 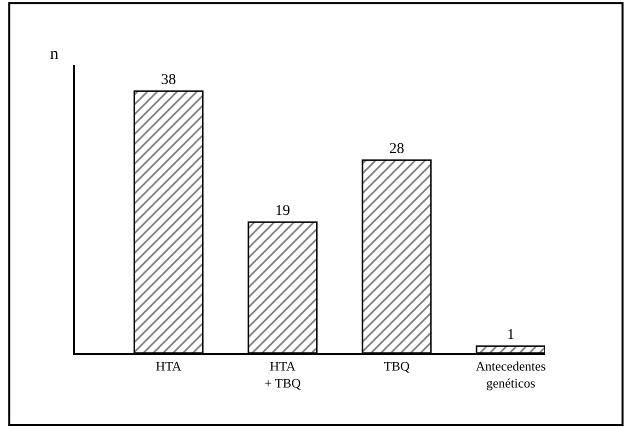 What do you see at coordinates (282, 211) in the screenshot?
I see `data-label: 19` at bounding box center [282, 211].